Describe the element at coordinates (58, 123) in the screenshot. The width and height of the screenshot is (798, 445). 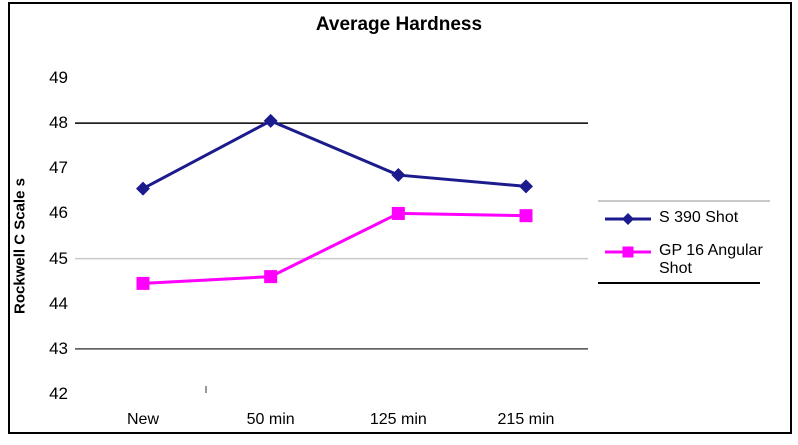
I see `y-tick-label-48: 48` at that location.